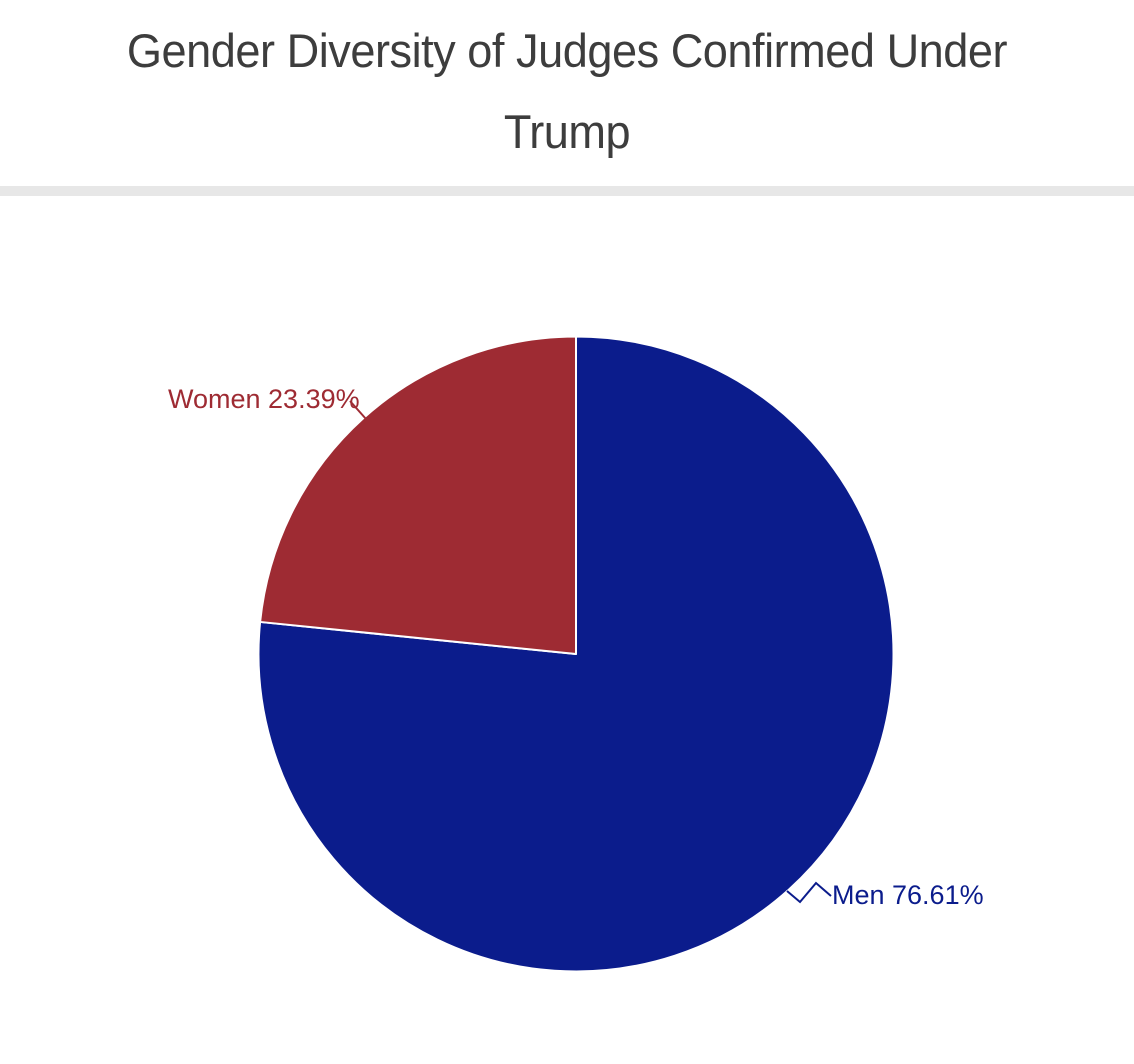 The width and height of the screenshot is (1134, 1064). I want to click on women-slice-label: Women 23.39%, so click(264, 399).